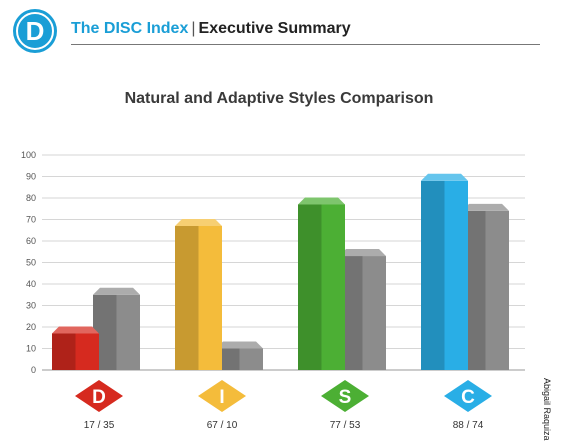 This screenshot has height=441, width=581. I want to click on y-tick-label: 30, so click(31, 306).